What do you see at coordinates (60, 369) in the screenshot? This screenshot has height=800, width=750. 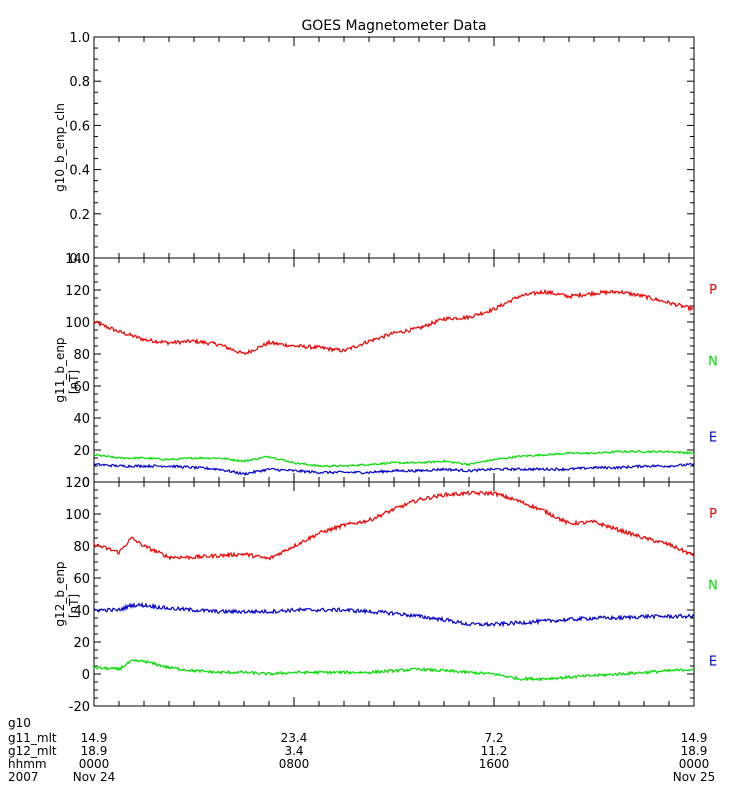 I see `y-axis-label: g11_b_enp` at bounding box center [60, 369].